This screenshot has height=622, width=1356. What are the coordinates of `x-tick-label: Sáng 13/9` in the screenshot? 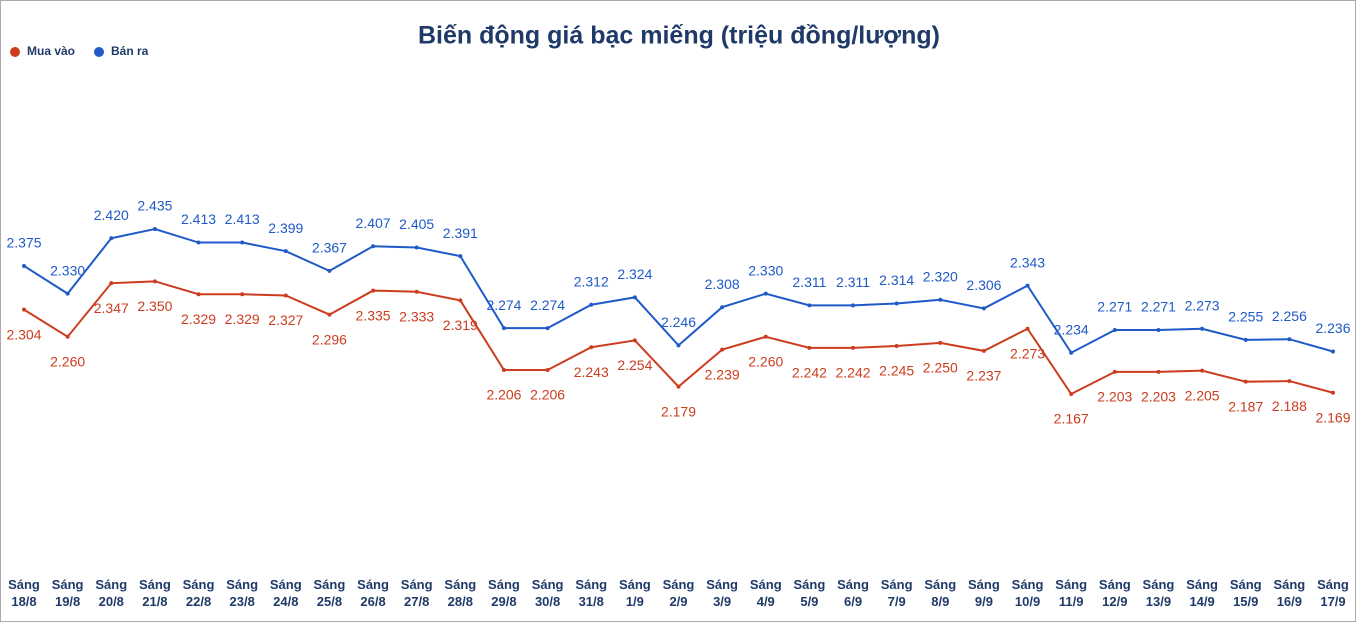 It's located at (1158, 593).